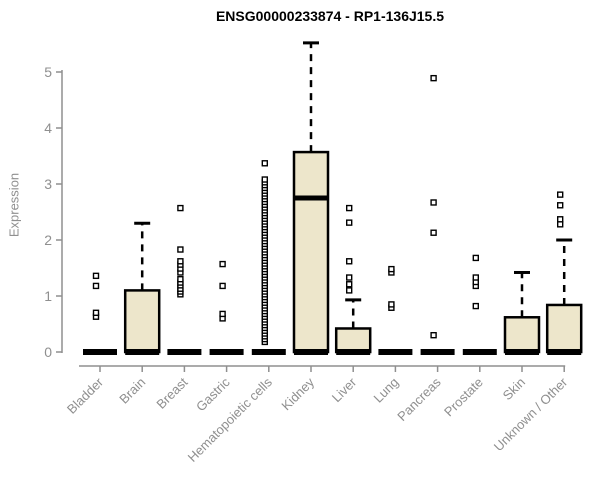  I want to click on y-tick-label: 3, so click(48, 184).